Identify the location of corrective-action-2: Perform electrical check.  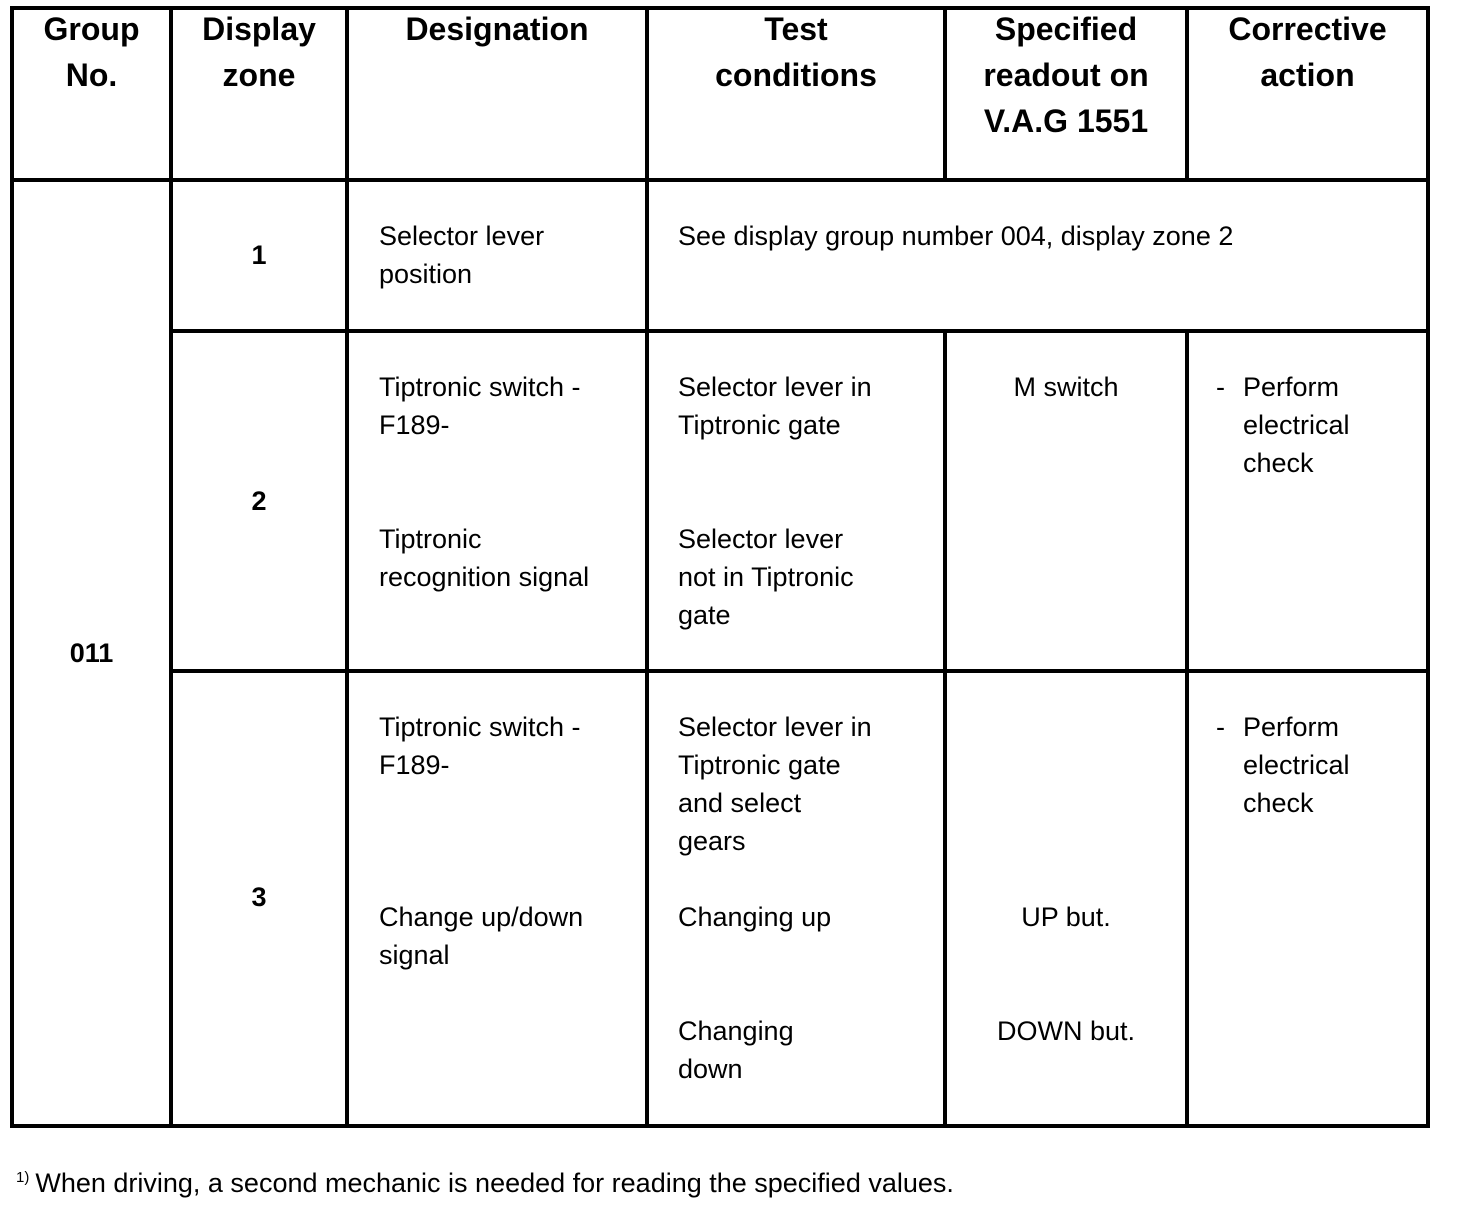
(1296, 425).